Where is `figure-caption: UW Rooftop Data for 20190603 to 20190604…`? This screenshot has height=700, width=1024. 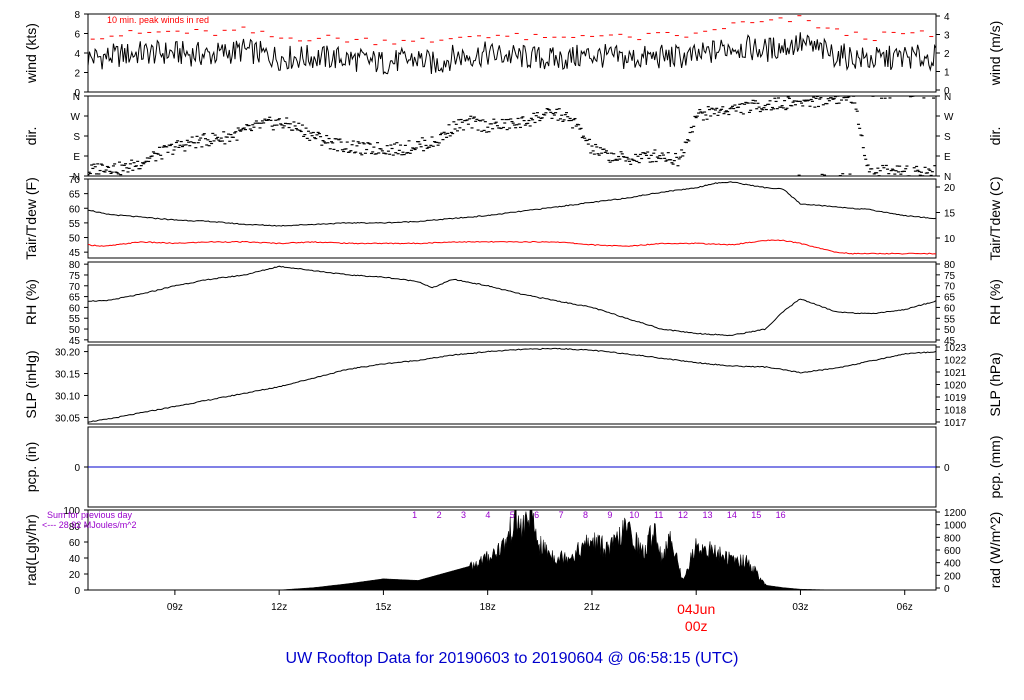
figure-caption: UW Rooftop Data for 20190603 to 20190604… is located at coordinates (512, 658).